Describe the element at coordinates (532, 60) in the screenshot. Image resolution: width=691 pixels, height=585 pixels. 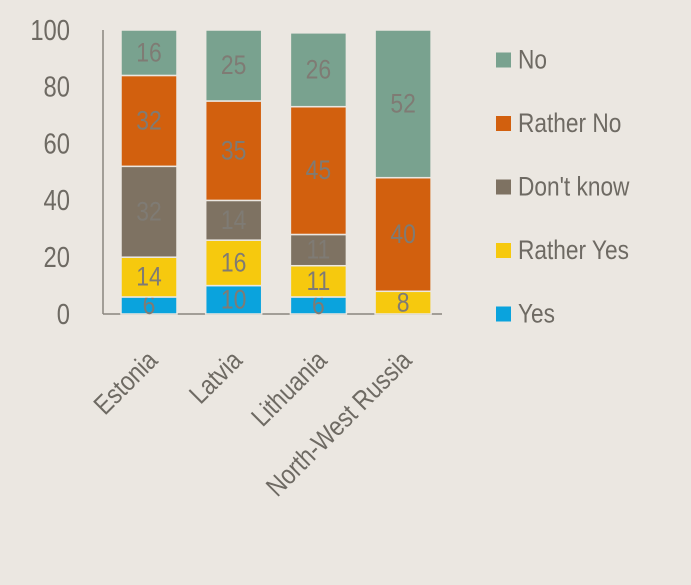
I see `legend-label: No` at that location.